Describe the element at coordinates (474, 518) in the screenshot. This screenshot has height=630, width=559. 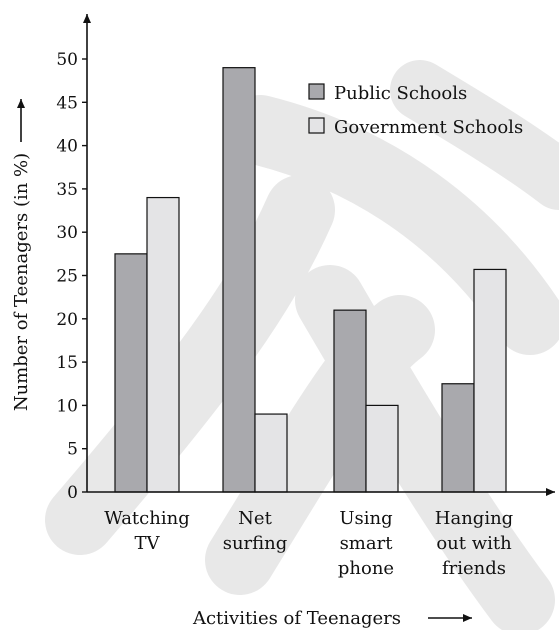
I see `x-category-label-line: Hanging` at that location.